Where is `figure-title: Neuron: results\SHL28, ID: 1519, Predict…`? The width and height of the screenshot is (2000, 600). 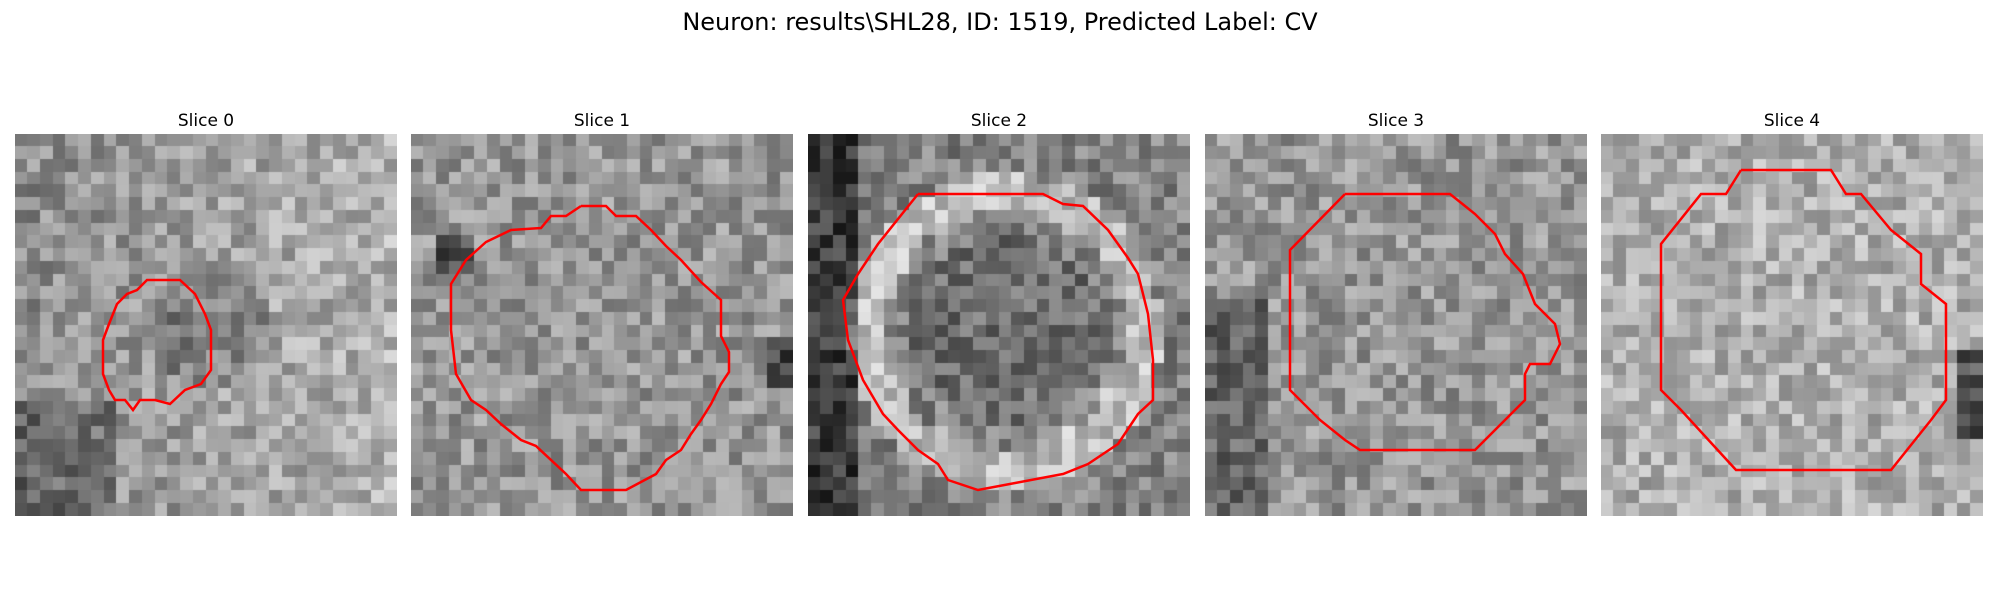 figure-title: Neuron: results\SHL28, ID: 1519, Predict… is located at coordinates (1000, 22).